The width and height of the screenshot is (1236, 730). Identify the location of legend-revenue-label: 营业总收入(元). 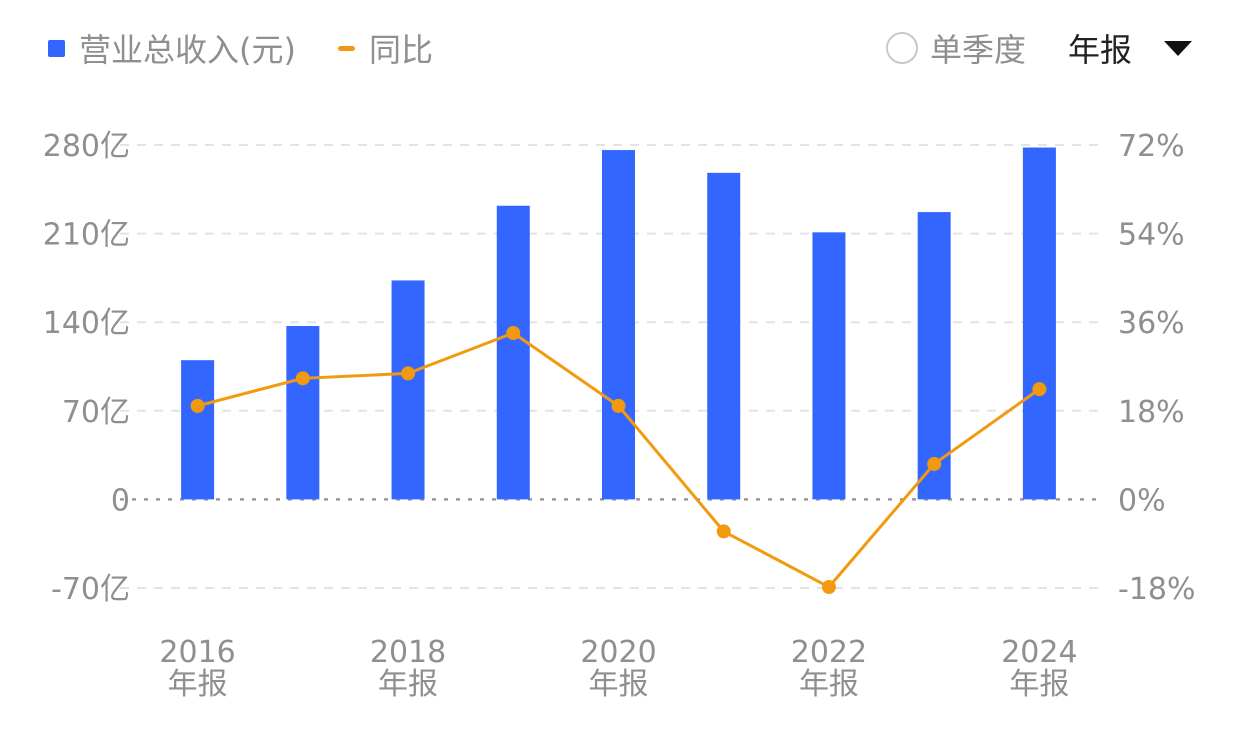
(187, 50).